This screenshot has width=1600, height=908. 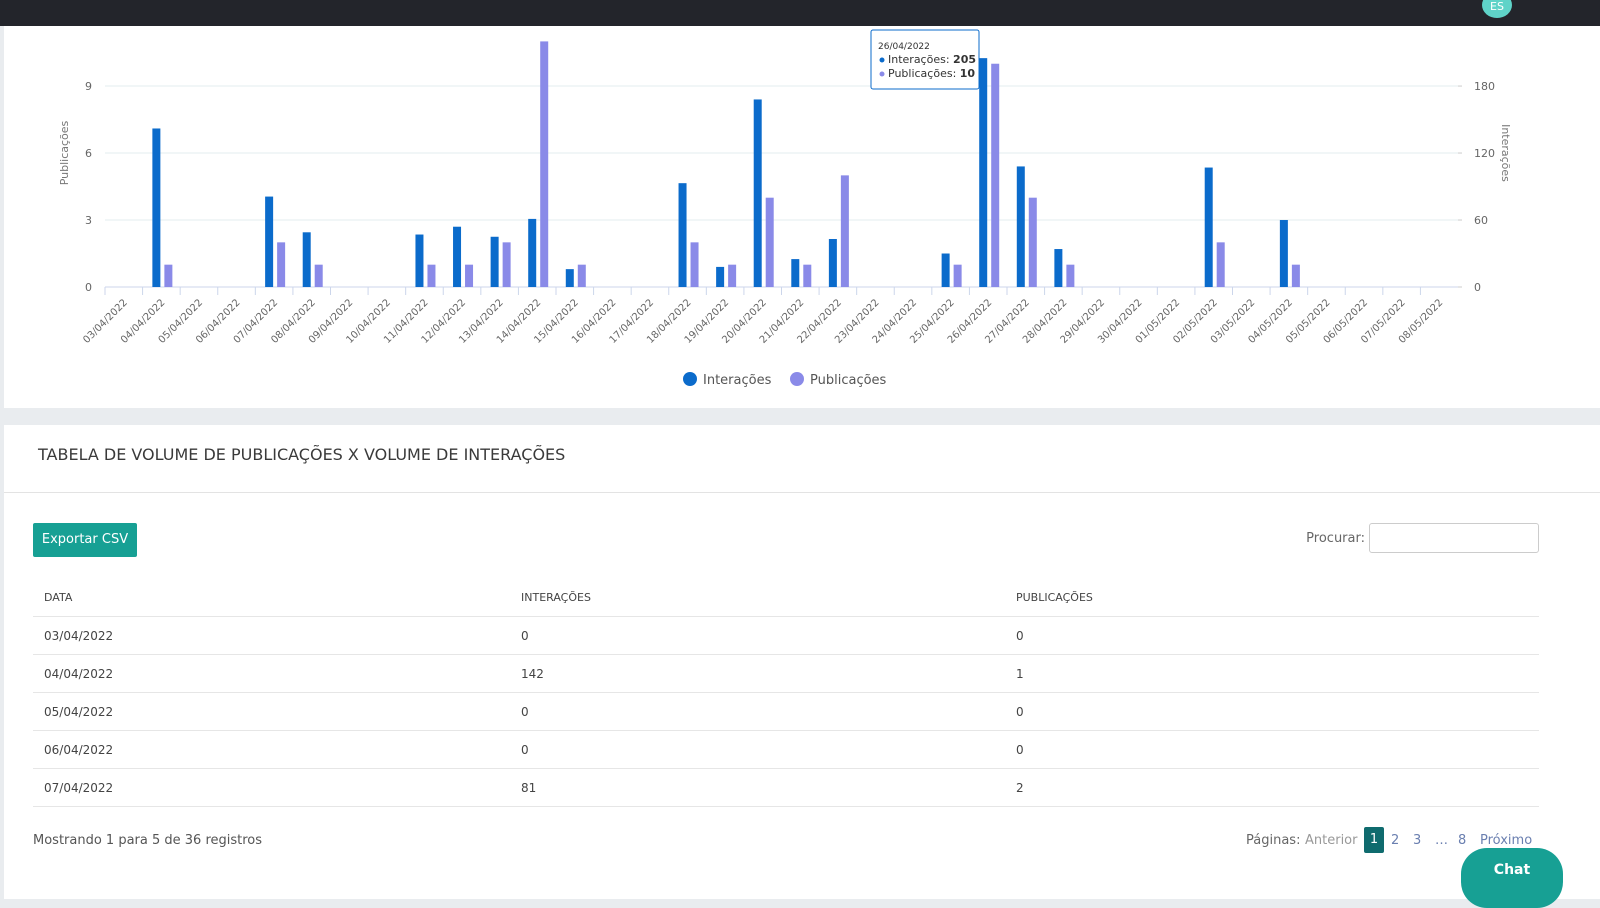 I want to click on tooltip-name: Publicações, so click(x=920, y=73).